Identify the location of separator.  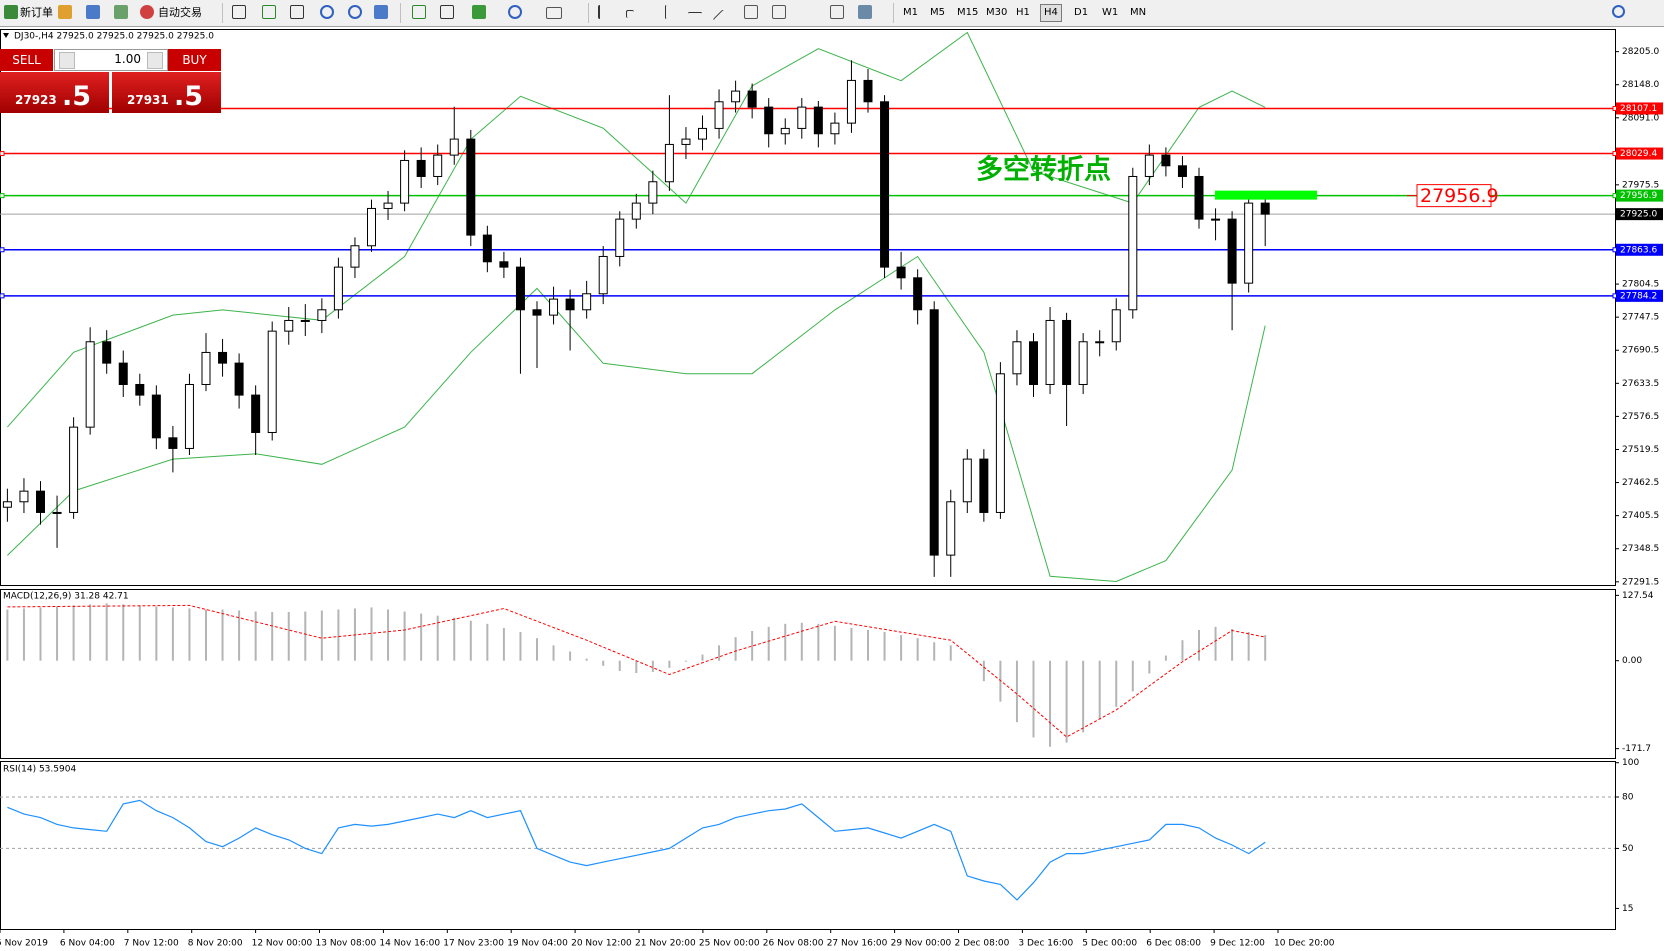
(588, 13).